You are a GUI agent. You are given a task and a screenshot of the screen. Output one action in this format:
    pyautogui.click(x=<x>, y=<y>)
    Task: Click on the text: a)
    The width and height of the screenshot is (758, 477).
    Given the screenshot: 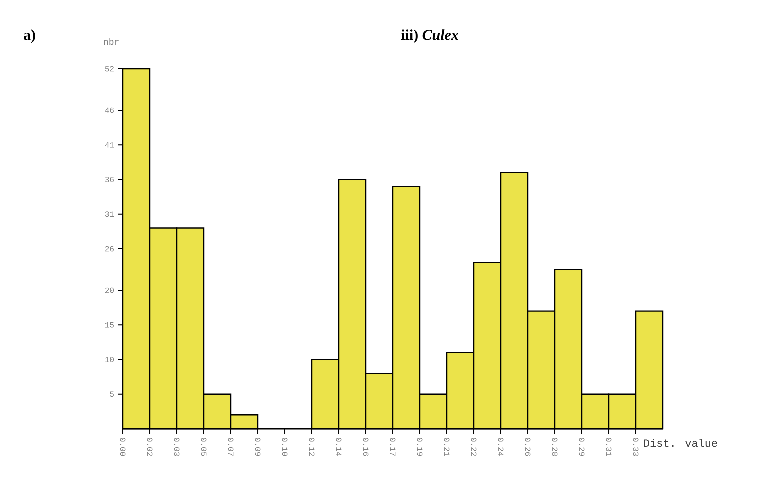 What is the action you would take?
    pyautogui.click(x=30, y=37)
    